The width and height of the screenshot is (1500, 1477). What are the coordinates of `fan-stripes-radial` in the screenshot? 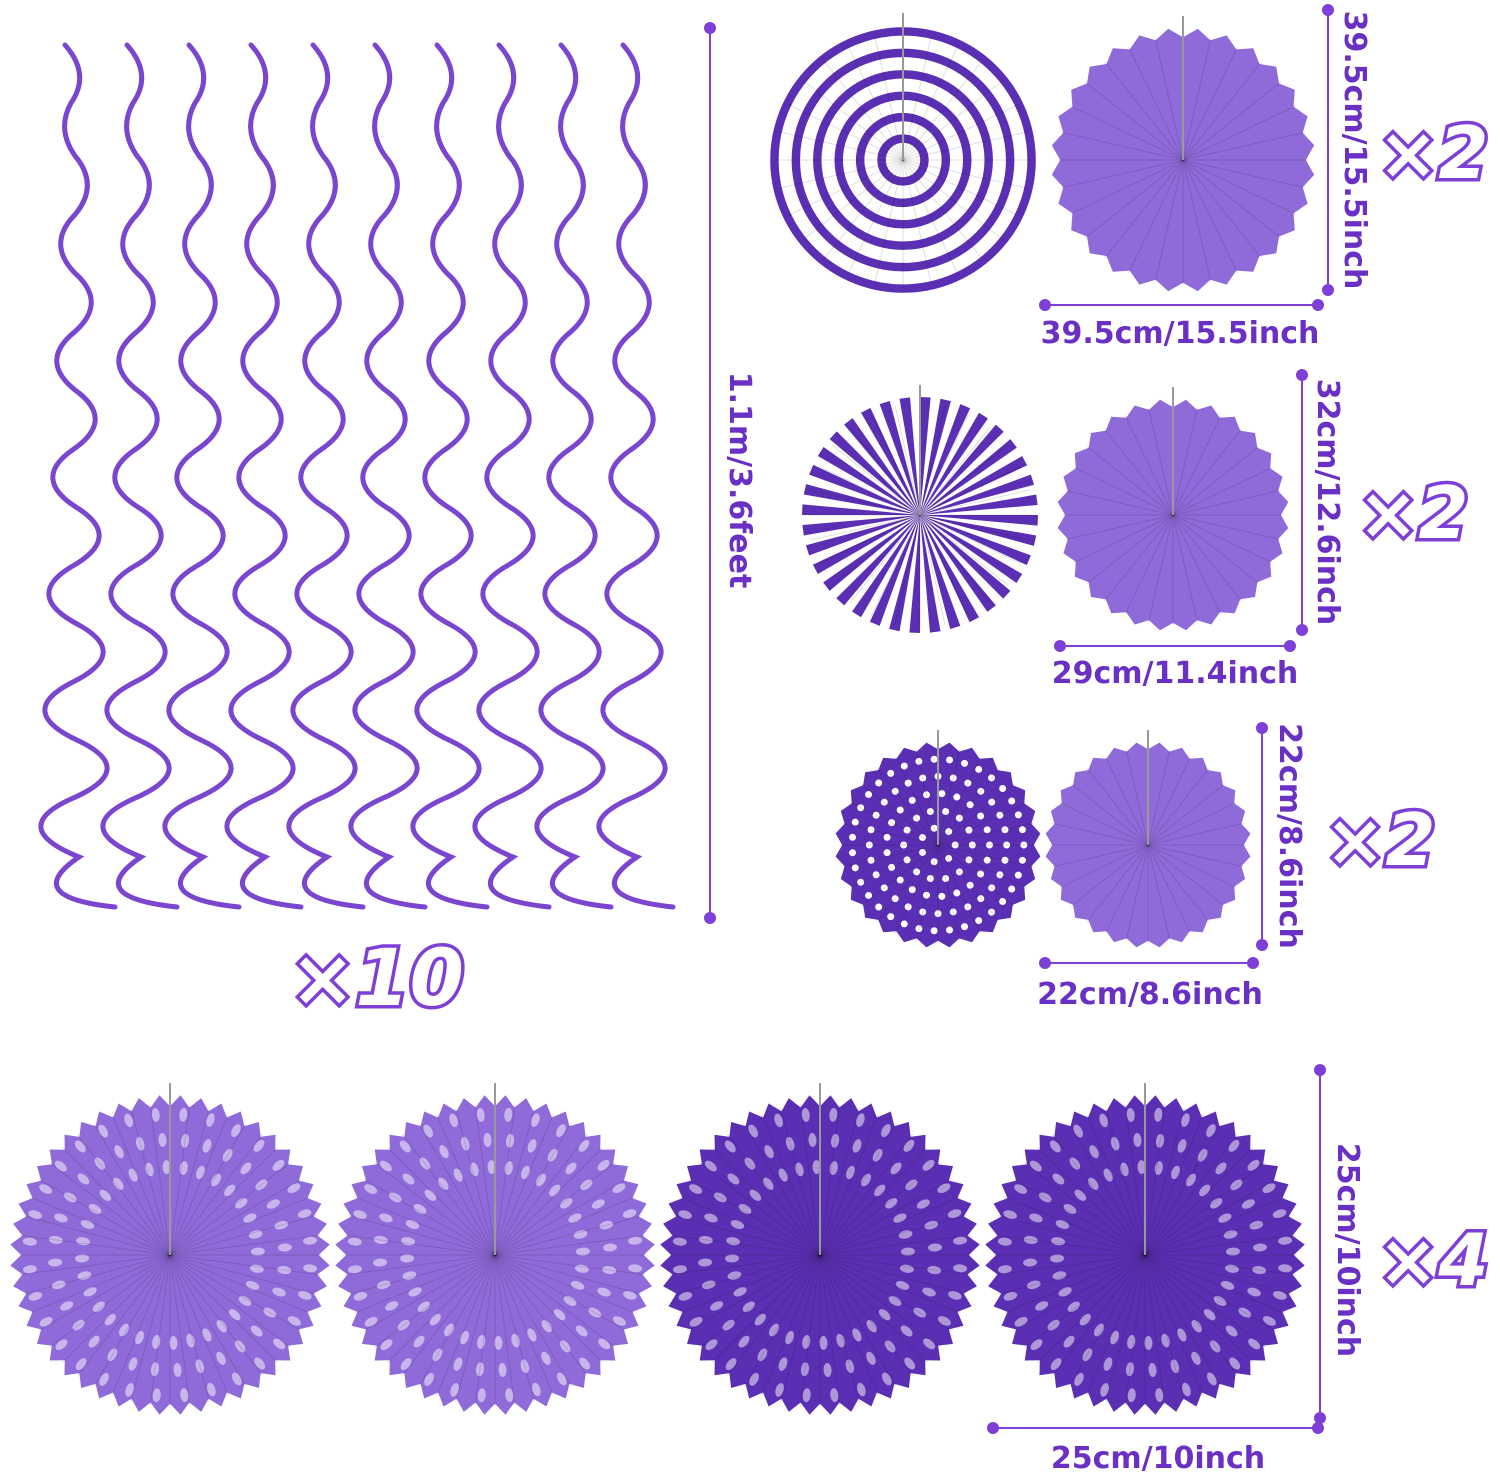 It's located at (920, 509).